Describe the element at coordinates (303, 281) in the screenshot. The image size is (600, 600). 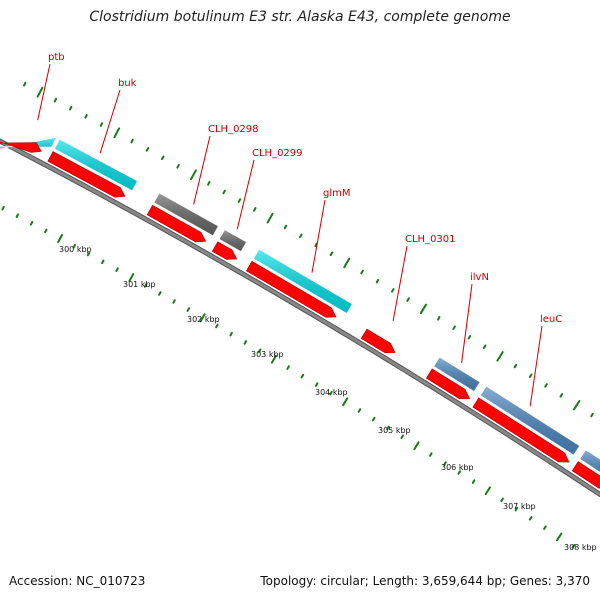
I see `feature-glmm-shade` at that location.